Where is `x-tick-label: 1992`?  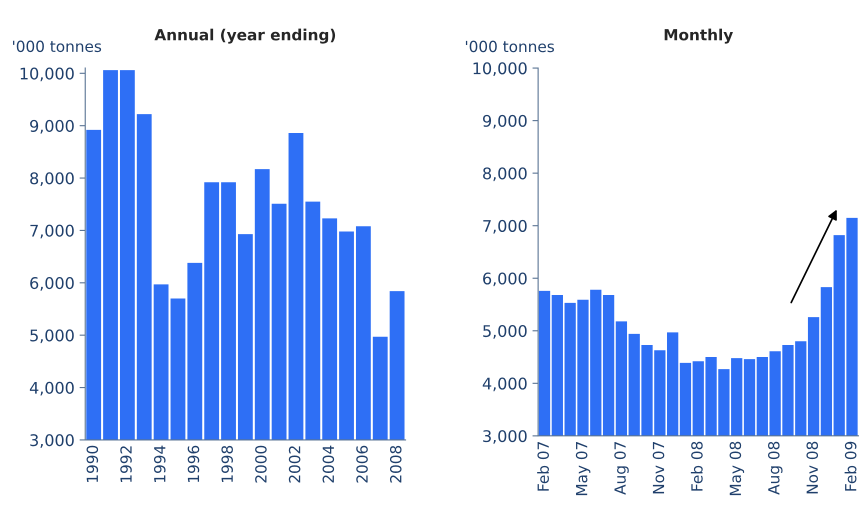
x-tick-label: 1992 is located at coordinates (126, 464).